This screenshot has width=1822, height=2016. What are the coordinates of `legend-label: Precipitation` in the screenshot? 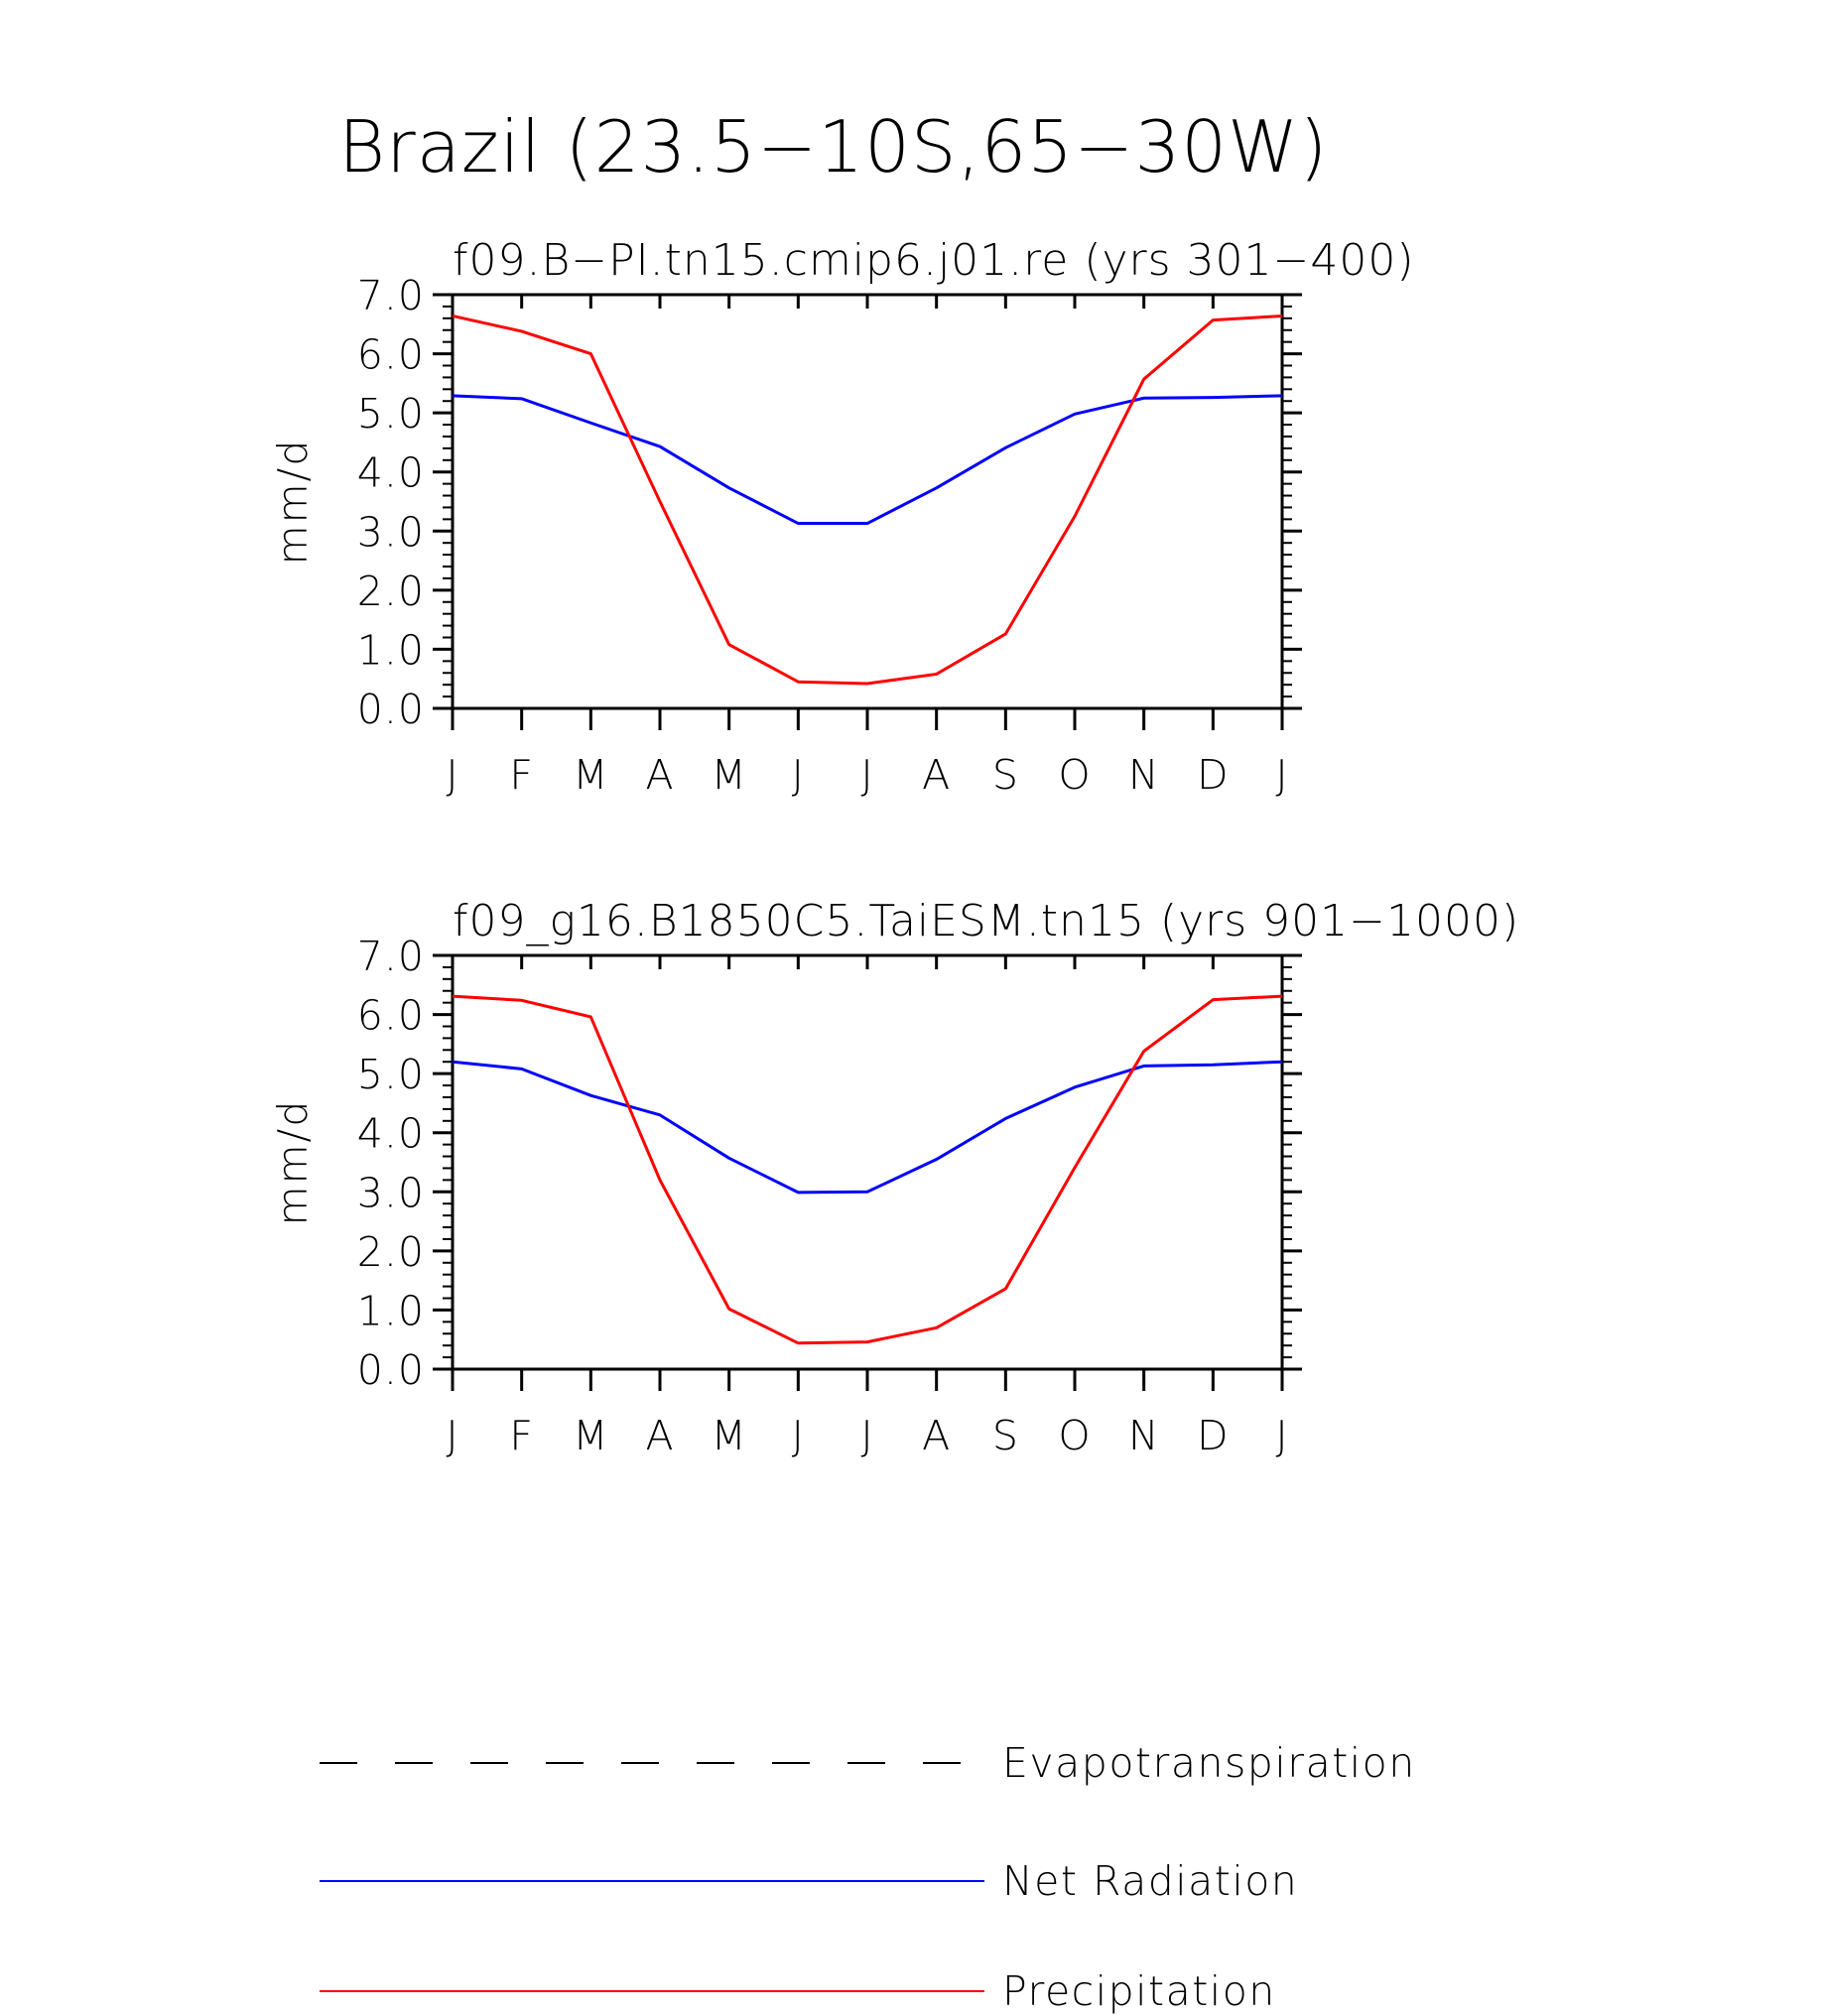 It's located at (1139, 1991).